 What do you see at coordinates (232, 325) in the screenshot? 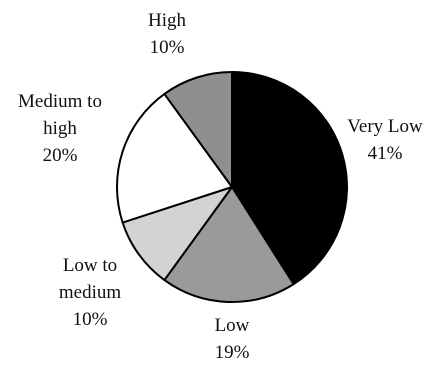
I see `pie-slice-category: Low` at bounding box center [232, 325].